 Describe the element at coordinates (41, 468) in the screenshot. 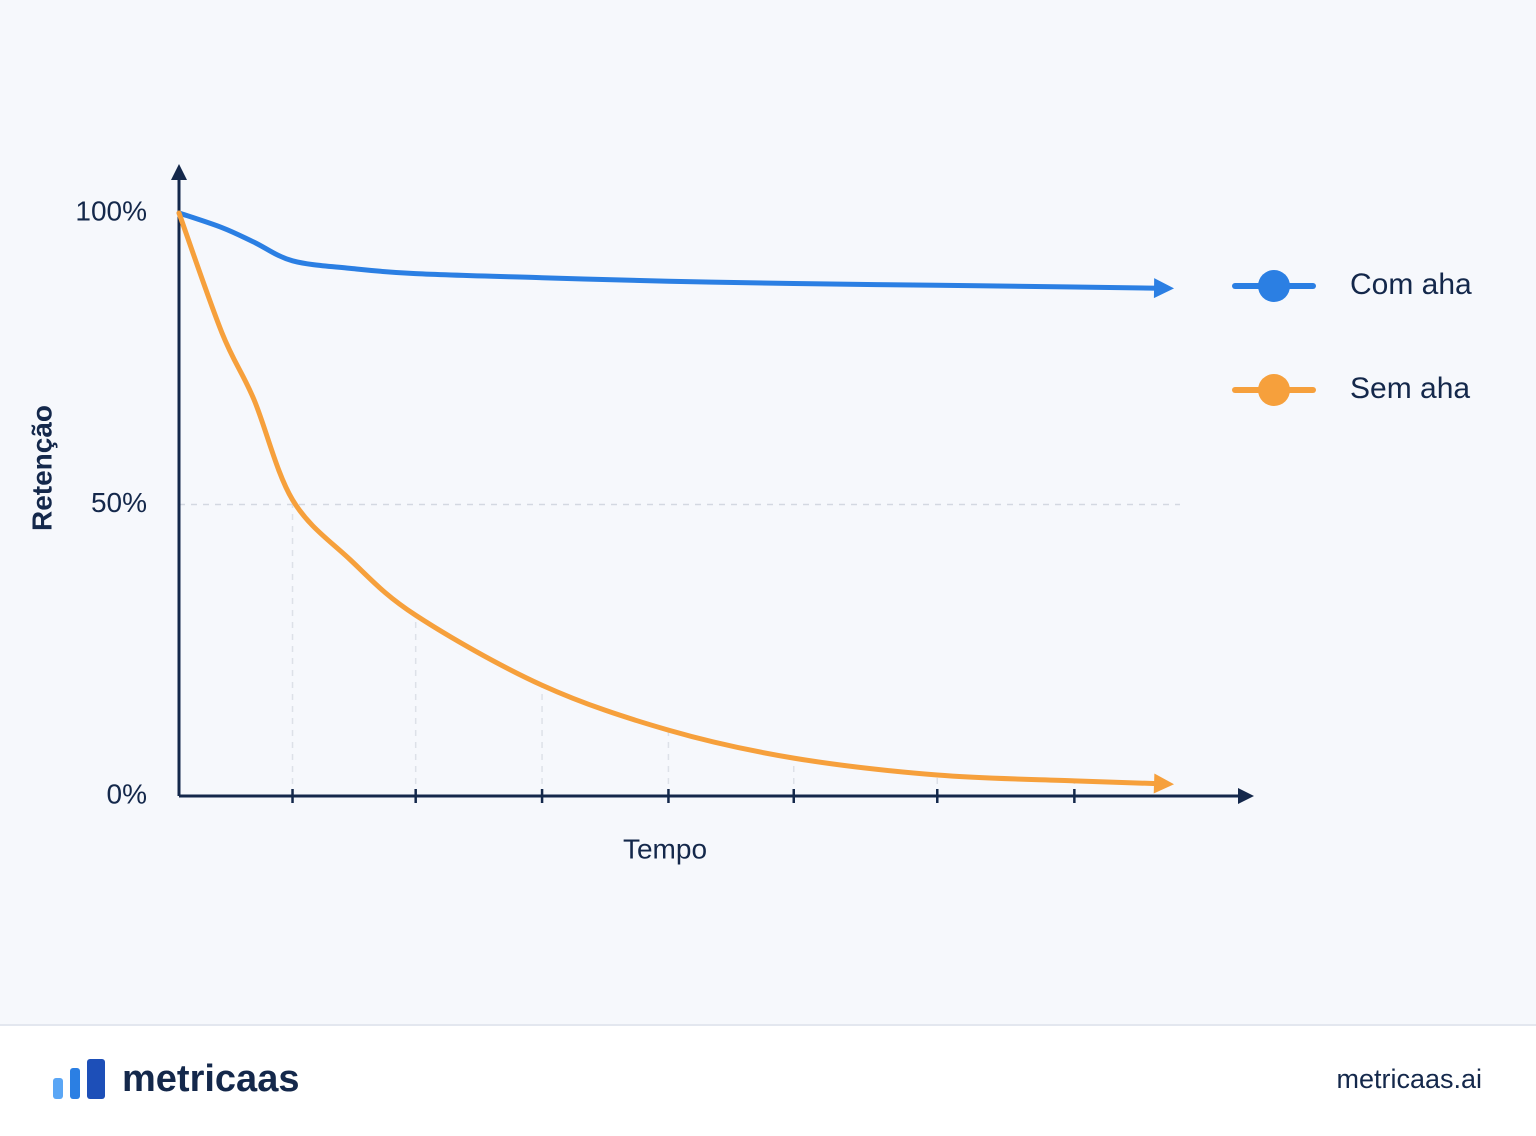

I see `y-axis-label: Retenção` at that location.